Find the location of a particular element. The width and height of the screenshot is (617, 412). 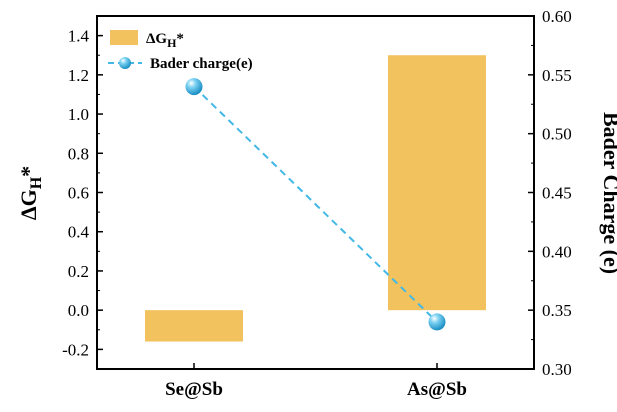

legend-line-label: Bader charge(e) is located at coordinates (201, 64).